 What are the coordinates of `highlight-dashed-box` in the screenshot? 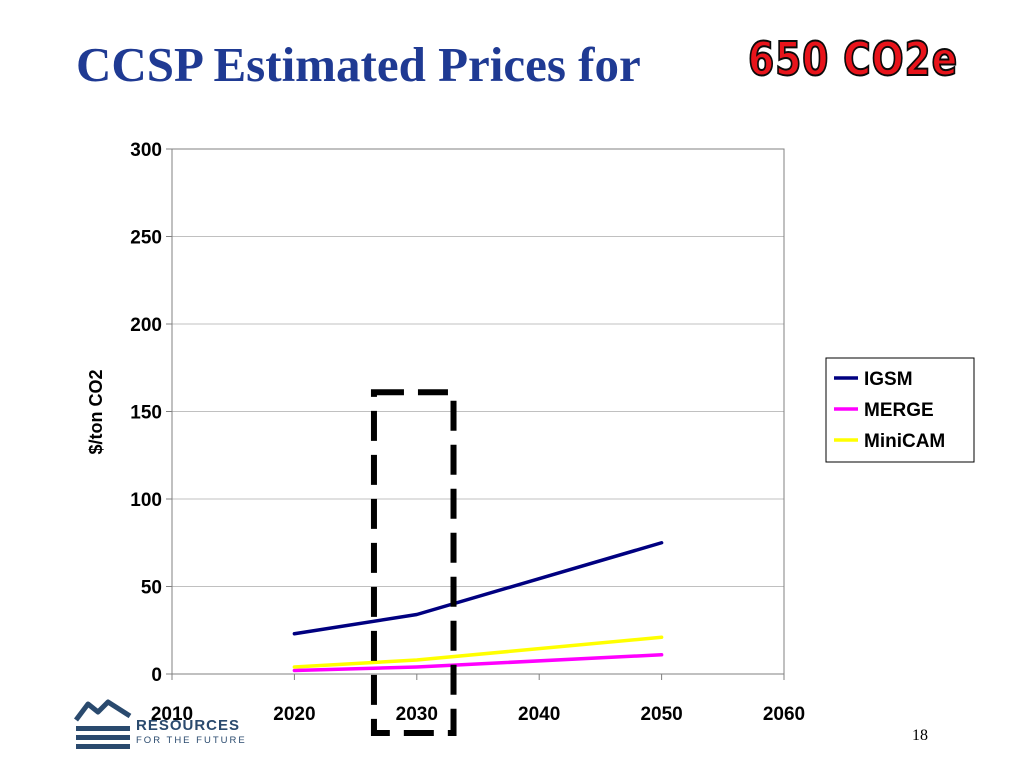 It's located at (413, 562).